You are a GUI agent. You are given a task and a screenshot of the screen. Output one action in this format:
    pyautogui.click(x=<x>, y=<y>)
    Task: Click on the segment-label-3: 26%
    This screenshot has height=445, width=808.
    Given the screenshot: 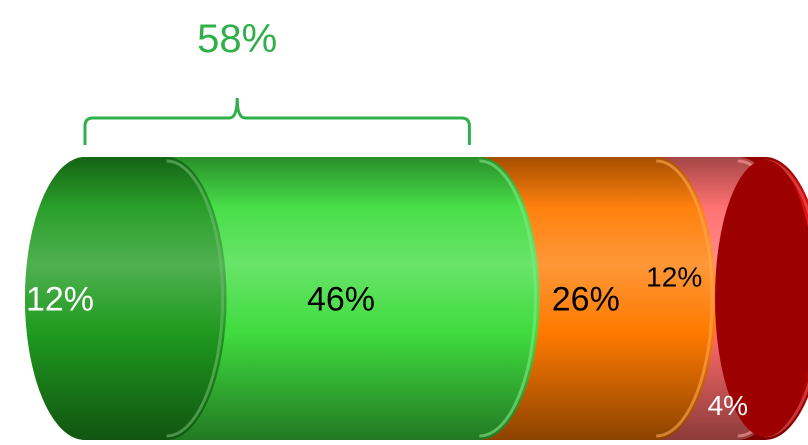 What is the action you would take?
    pyautogui.click(x=586, y=300)
    